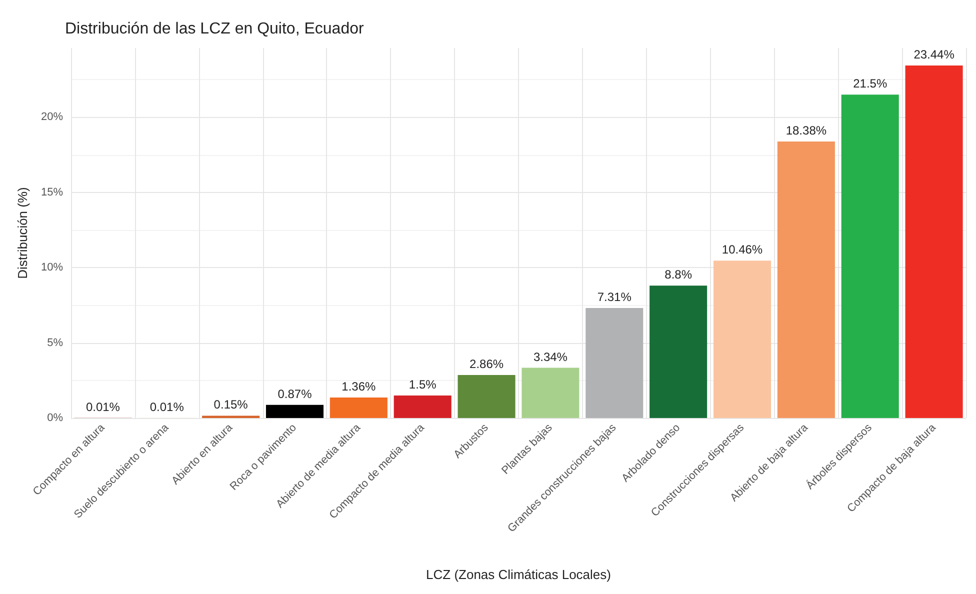 Image resolution: width=976 pixels, height=594 pixels. I want to click on y-tick-label: 20%, so click(52, 117).